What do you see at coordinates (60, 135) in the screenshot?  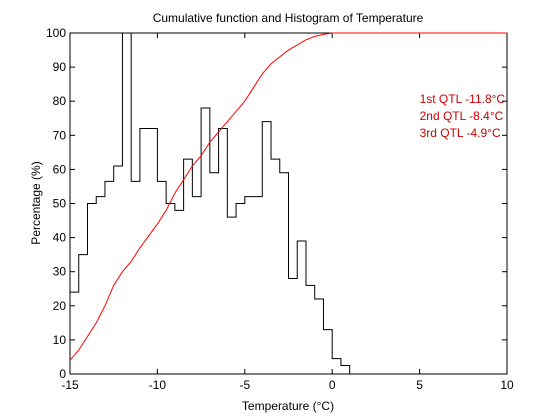 I see `y-tick-label: 70` at bounding box center [60, 135].